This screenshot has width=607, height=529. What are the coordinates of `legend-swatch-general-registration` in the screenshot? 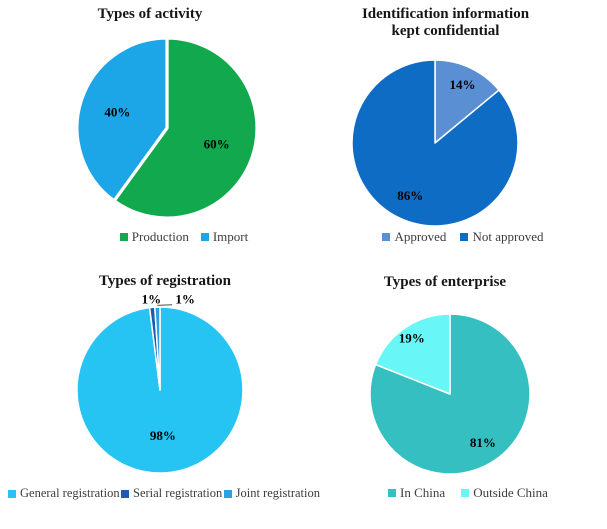 It's located at (12, 493).